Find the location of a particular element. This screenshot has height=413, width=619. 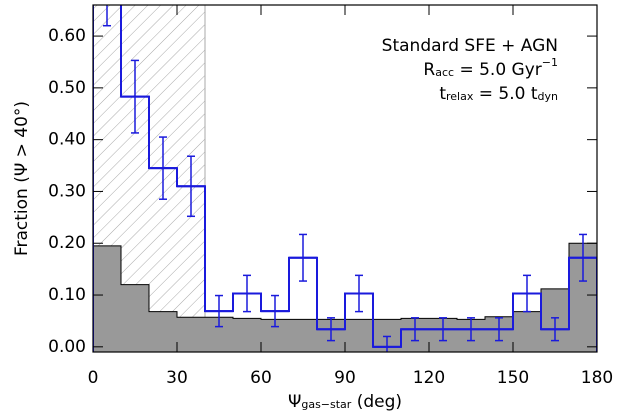

text-part: Standard SFE + AGN is located at coordinates (470, 46).